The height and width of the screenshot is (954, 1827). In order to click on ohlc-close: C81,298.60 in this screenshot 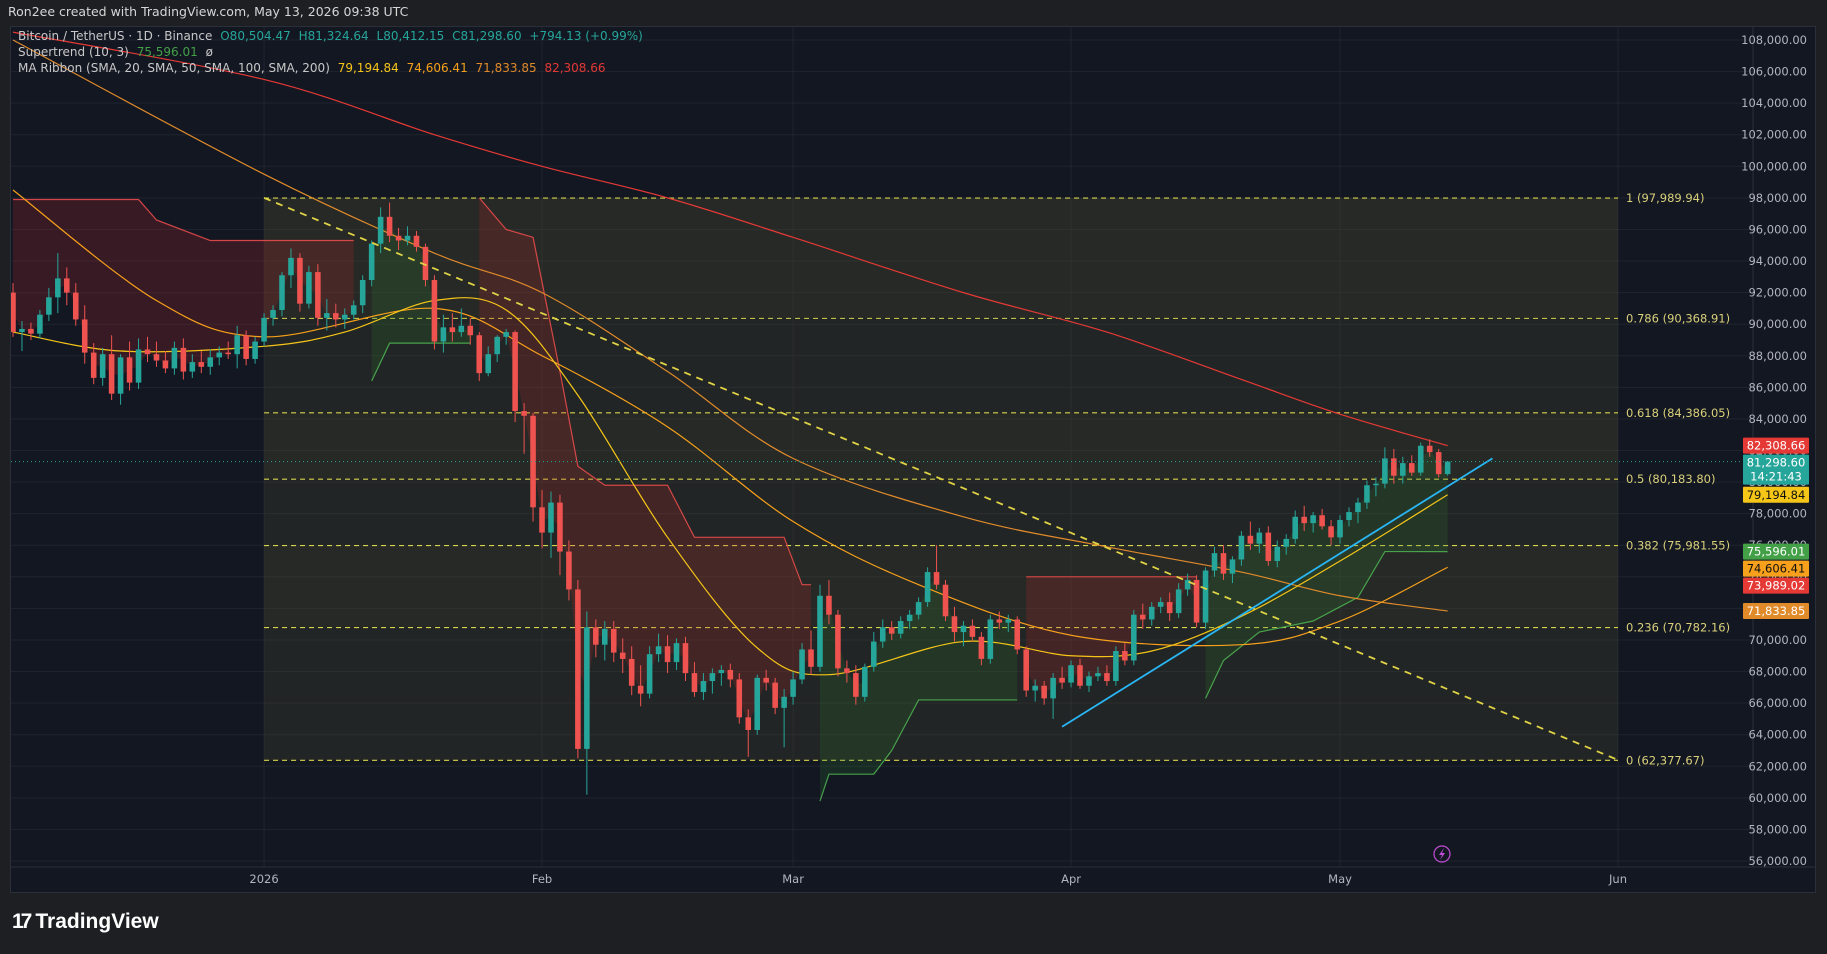, I will do `click(487, 36)`.